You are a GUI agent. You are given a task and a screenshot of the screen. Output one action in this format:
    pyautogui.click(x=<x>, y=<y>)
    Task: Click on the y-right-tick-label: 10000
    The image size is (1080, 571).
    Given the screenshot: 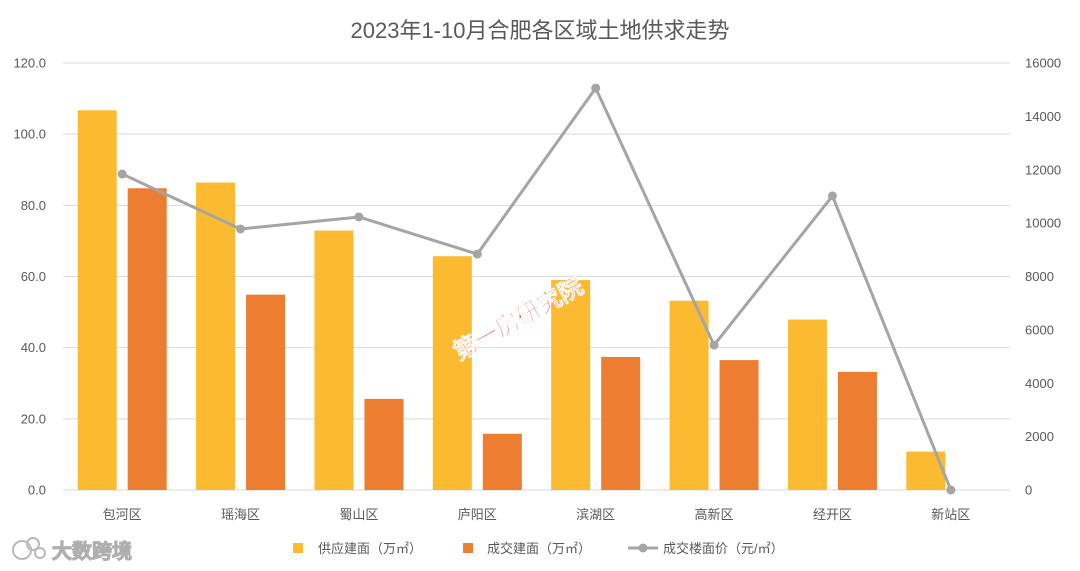 What is the action you would take?
    pyautogui.click(x=1043, y=223)
    